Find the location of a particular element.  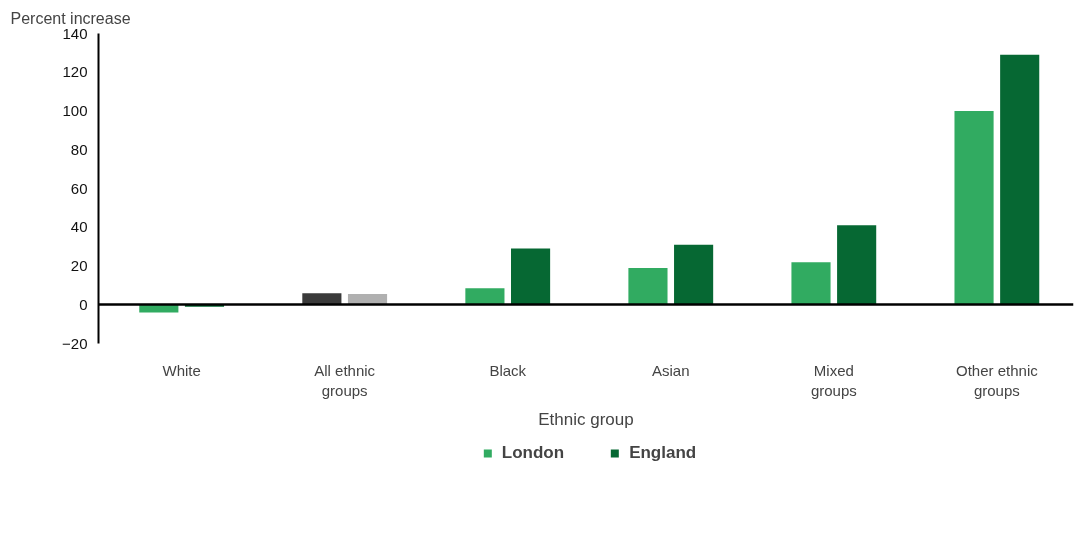

y-tick-label: 140 is located at coordinates (75, 33).